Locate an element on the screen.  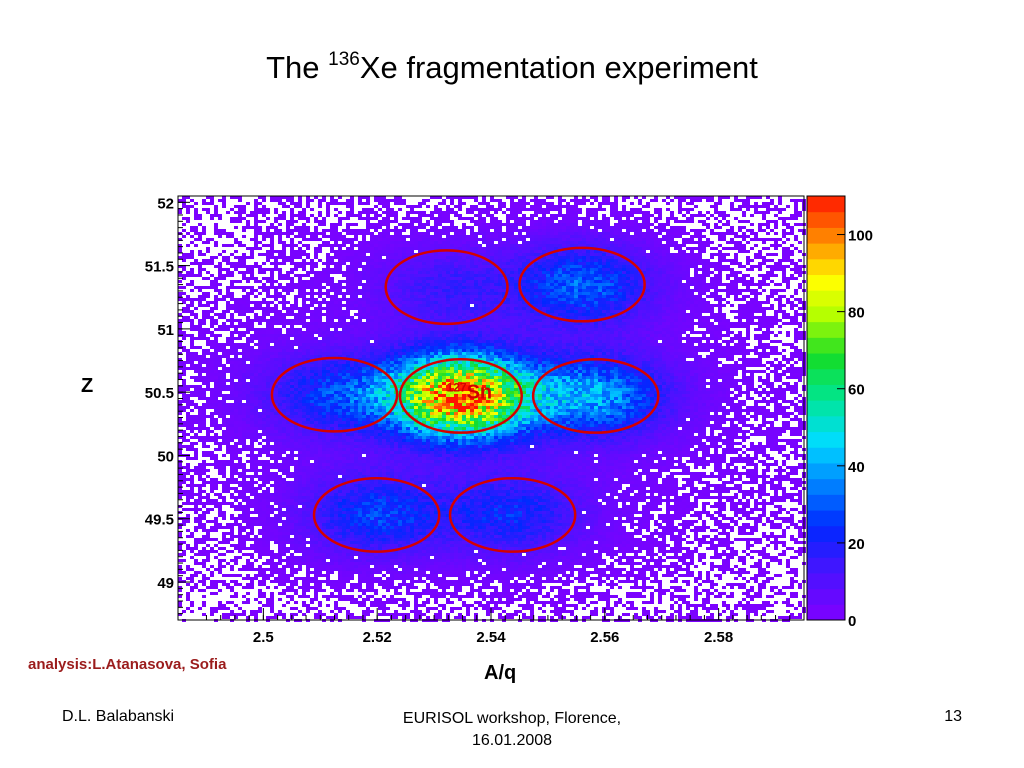
x-tick-label: 2.56 is located at coordinates (604, 637).